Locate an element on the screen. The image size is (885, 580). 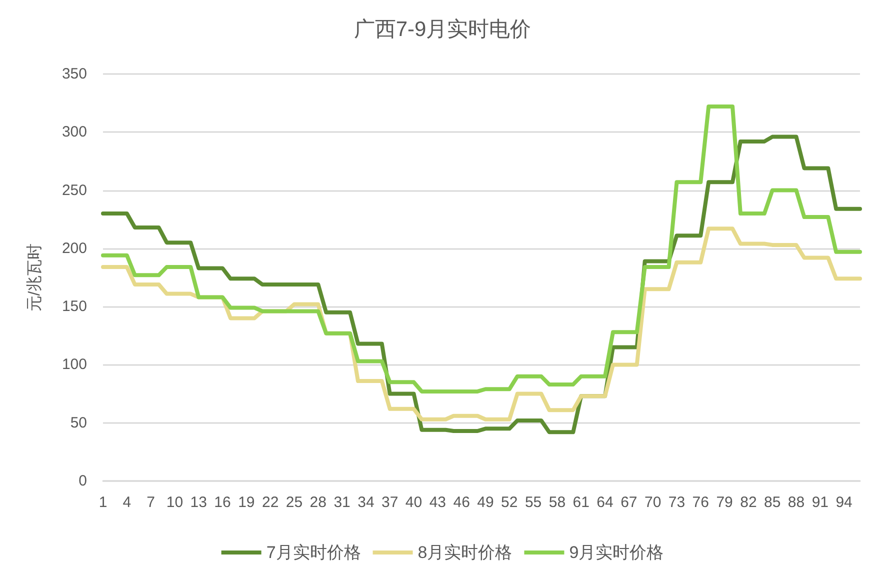
x-tick-label: 40 is located at coordinates (413, 502).